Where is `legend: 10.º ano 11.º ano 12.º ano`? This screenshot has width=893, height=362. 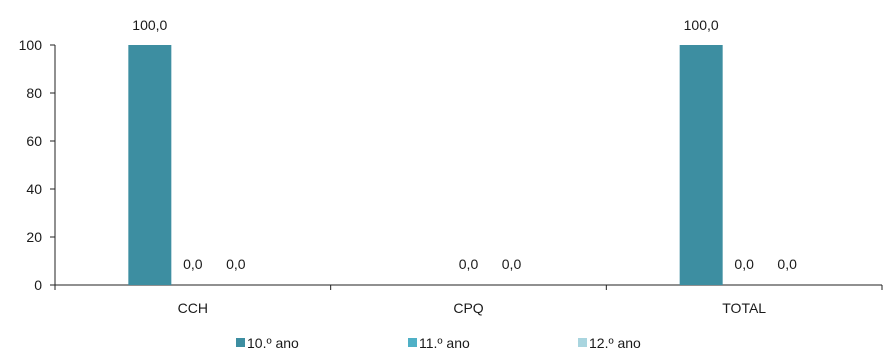
legend: 10.º ano 11.º ano 12.º ano is located at coordinates (438, 343).